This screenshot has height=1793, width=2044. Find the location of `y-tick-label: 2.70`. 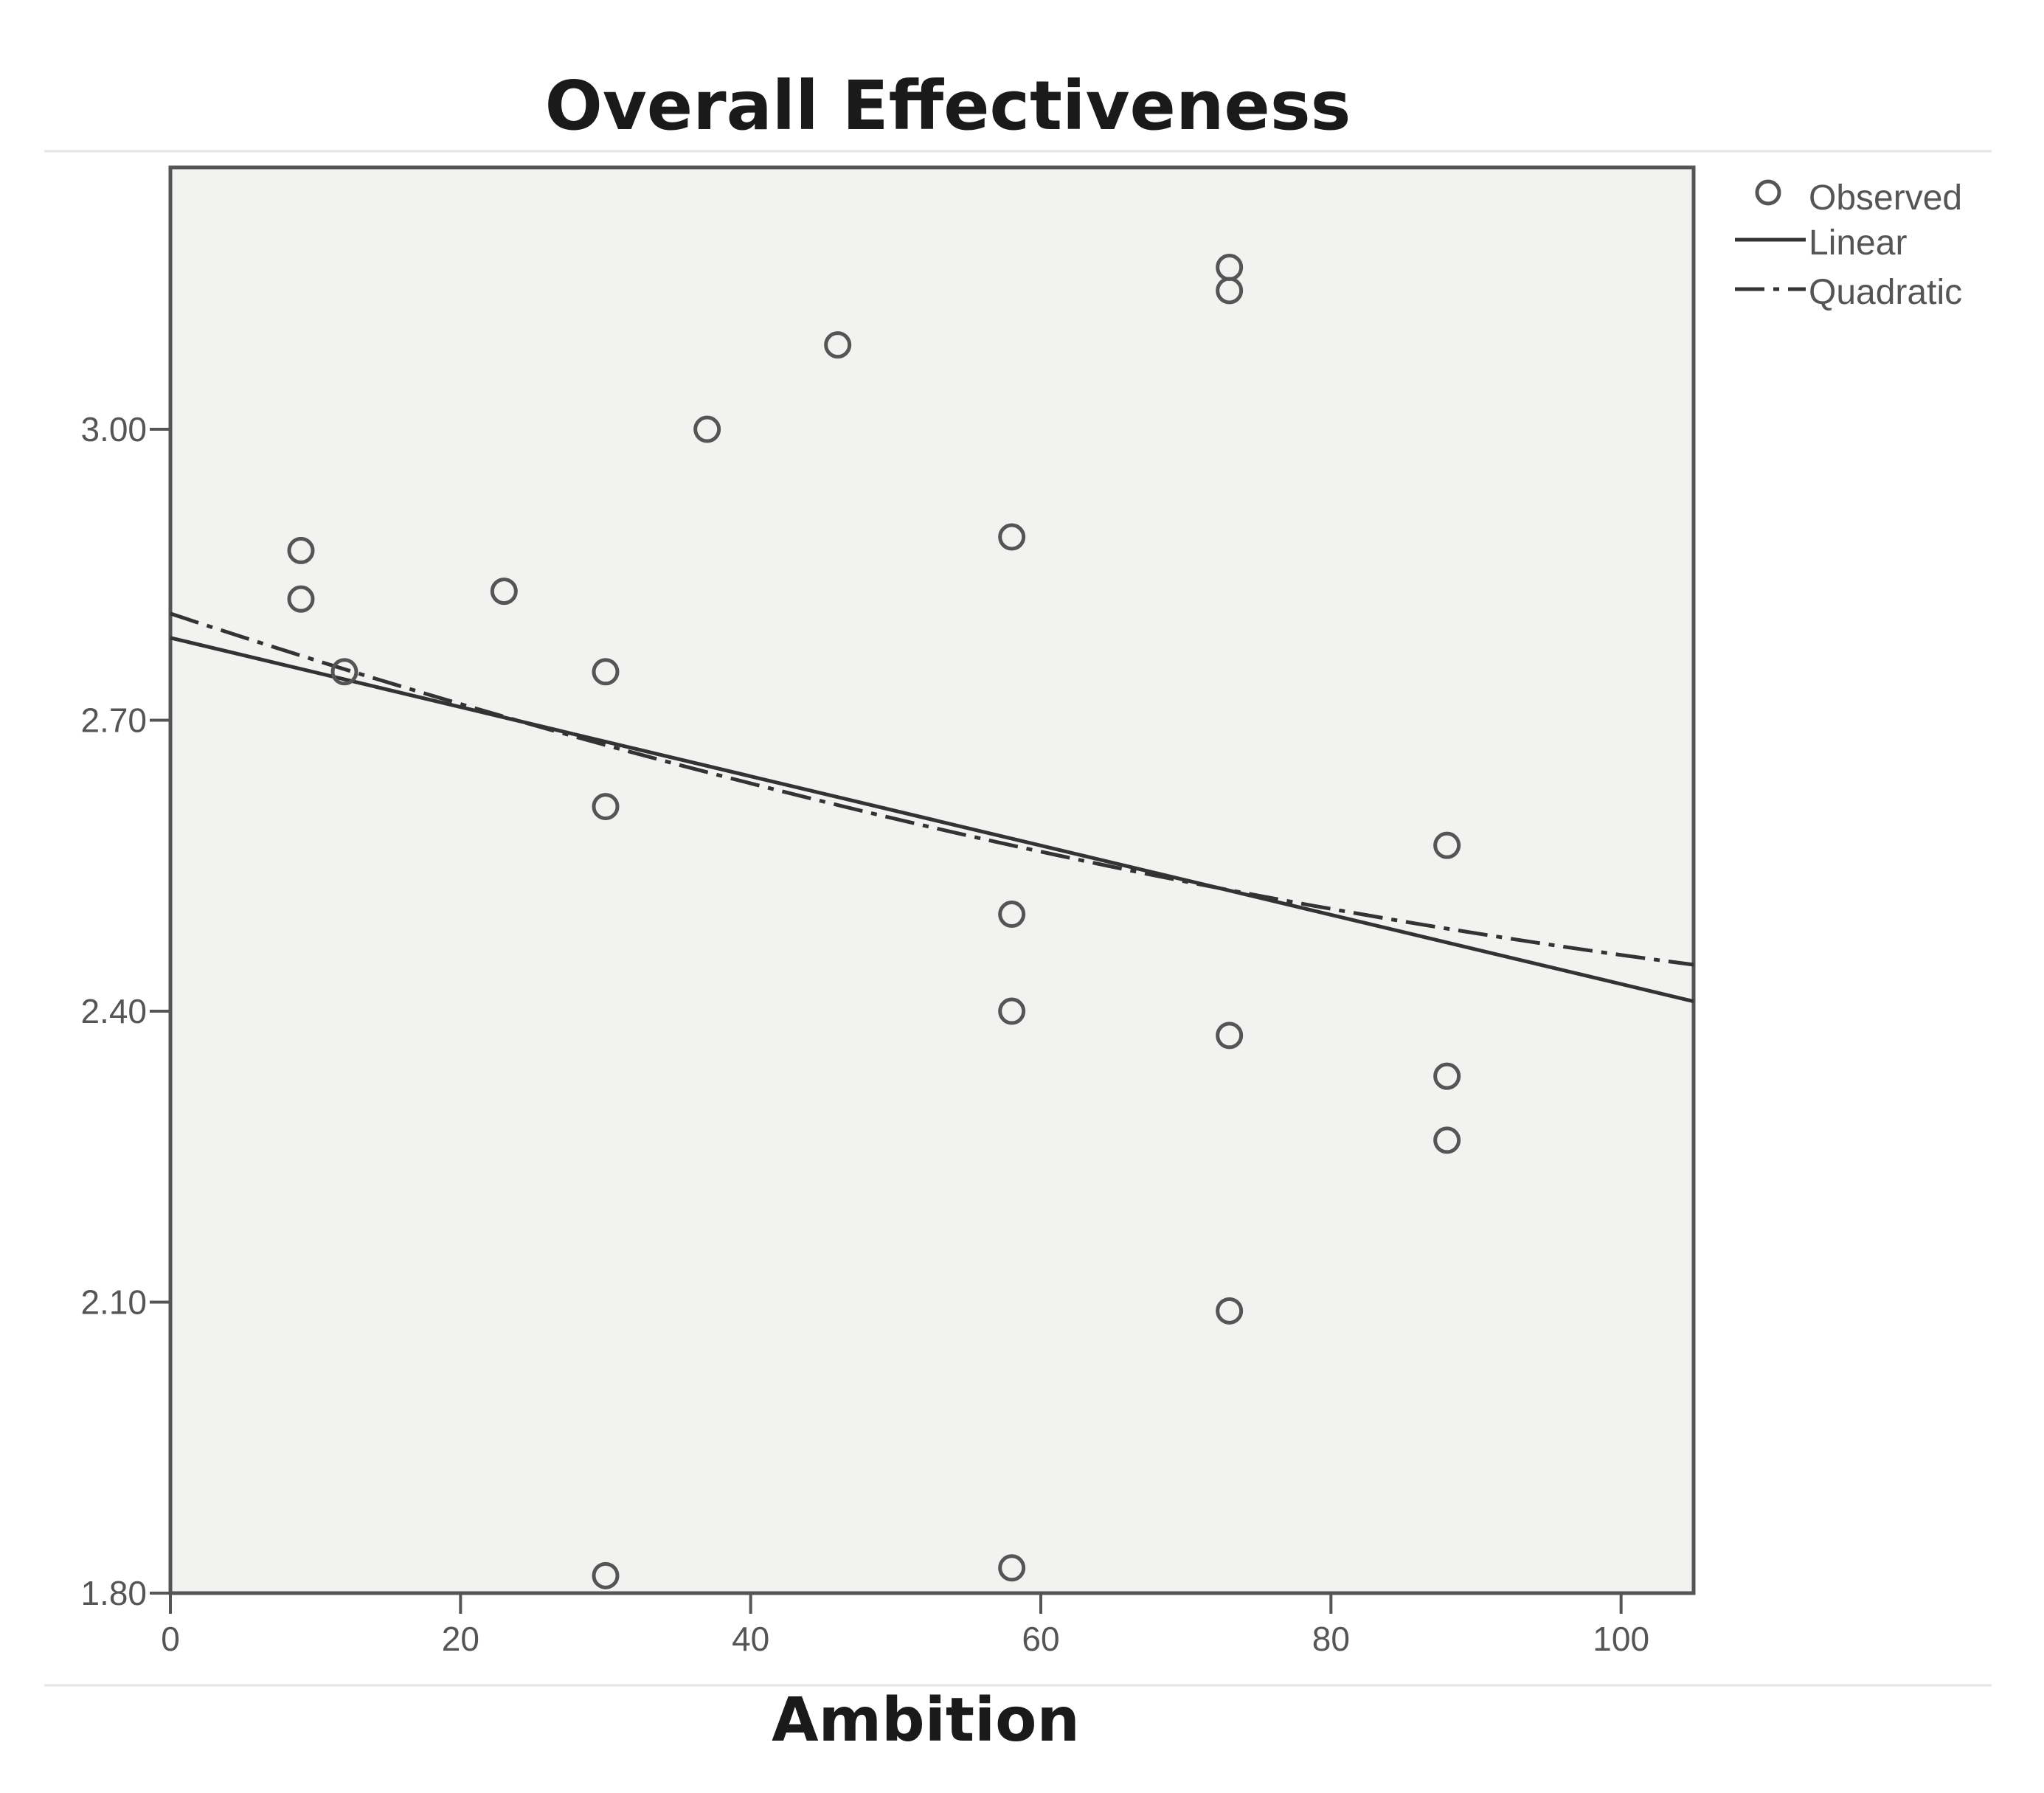

y-tick-label: 2.70 is located at coordinates (113, 720).